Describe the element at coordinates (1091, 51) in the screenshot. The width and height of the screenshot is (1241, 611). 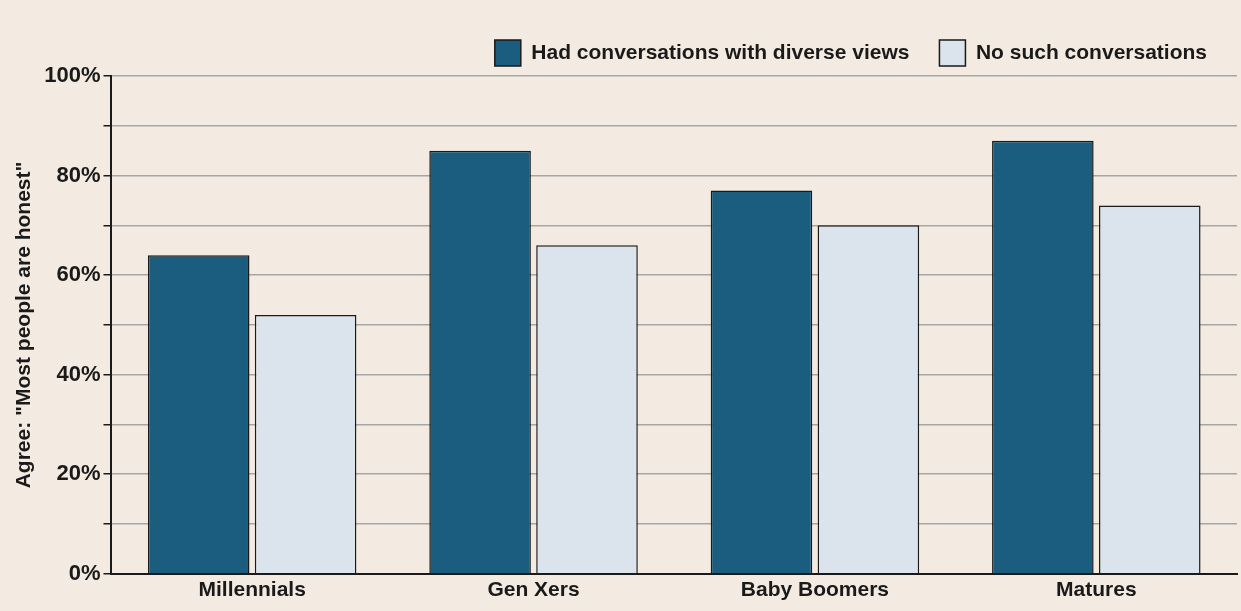
I see `legend-label: No such conversations` at that location.